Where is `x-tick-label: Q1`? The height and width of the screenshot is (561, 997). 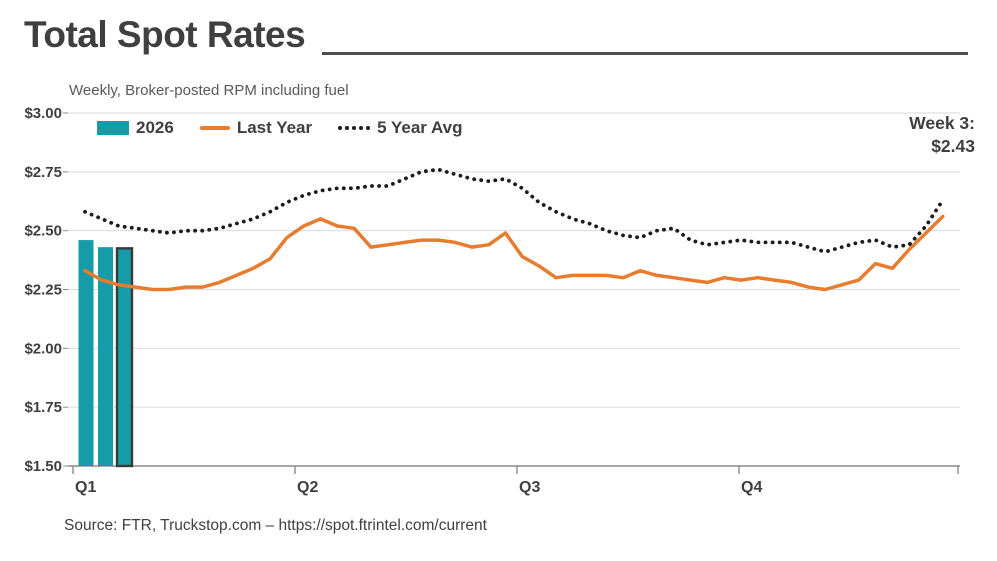 x-tick-label: Q1 is located at coordinates (85, 487).